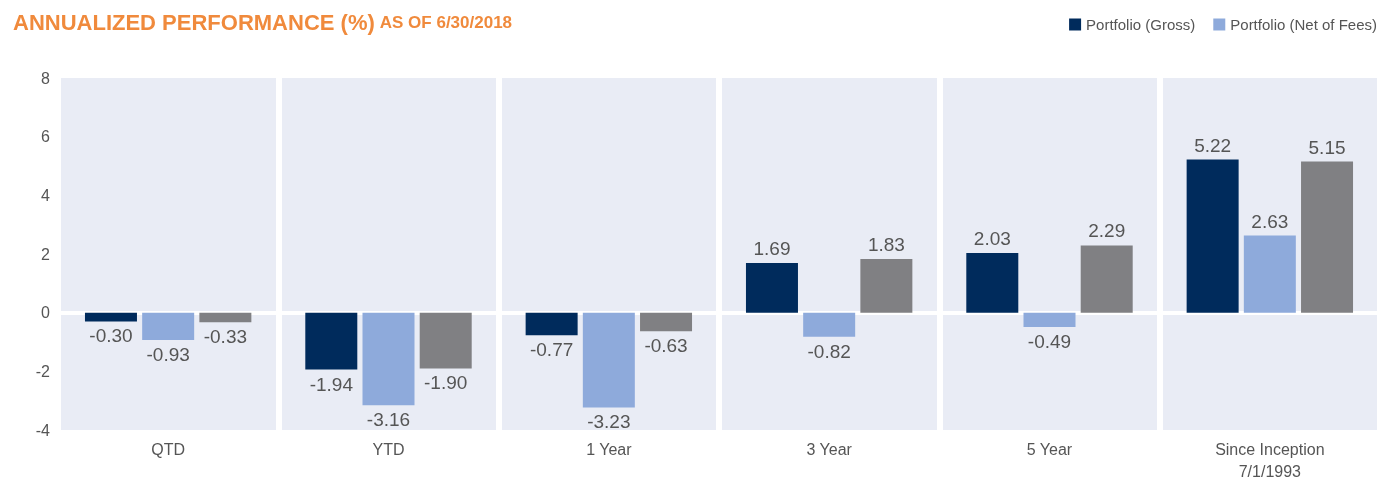 Image resolution: width=1400 pixels, height=504 pixels. I want to click on data-label: 5.22, so click(1213, 145).